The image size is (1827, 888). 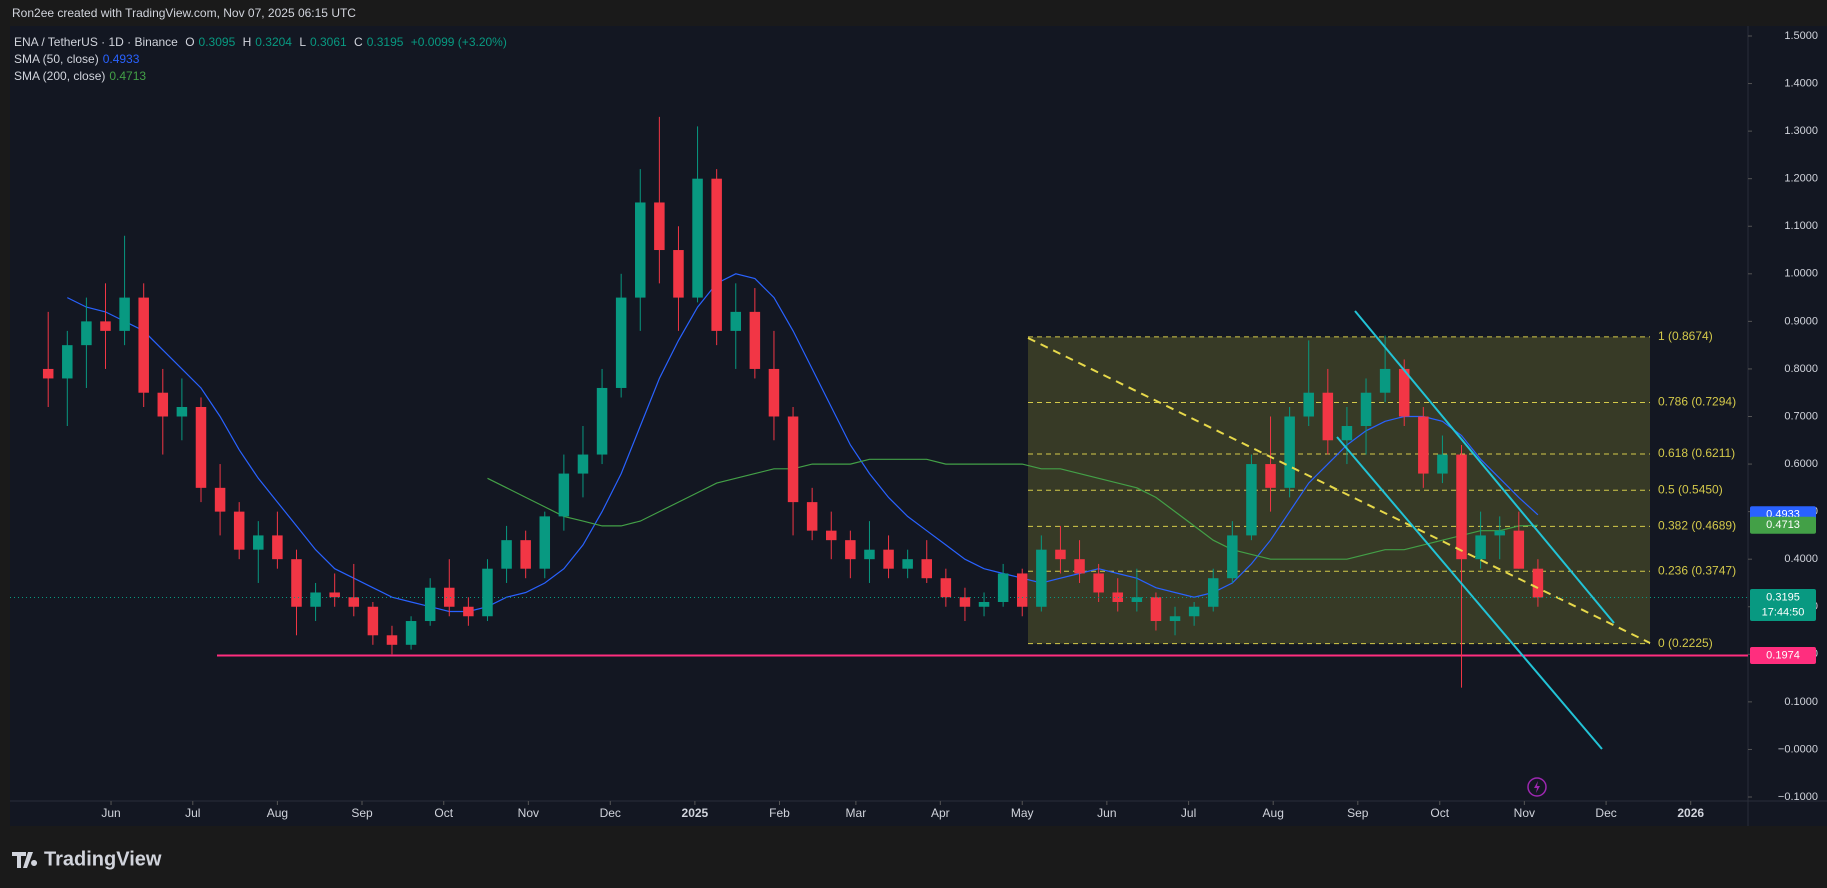 I want to click on y-tick-label: 1.5000, so click(x=1801, y=36).